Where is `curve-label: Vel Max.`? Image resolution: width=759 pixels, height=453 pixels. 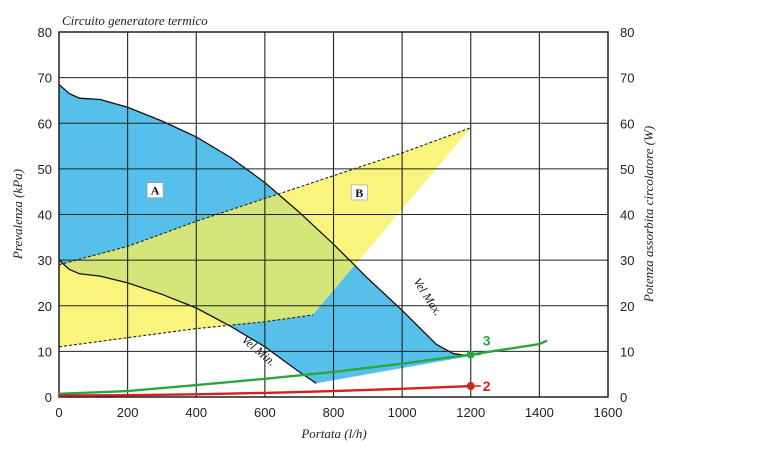 curve-label: Vel Max. is located at coordinates (427, 296).